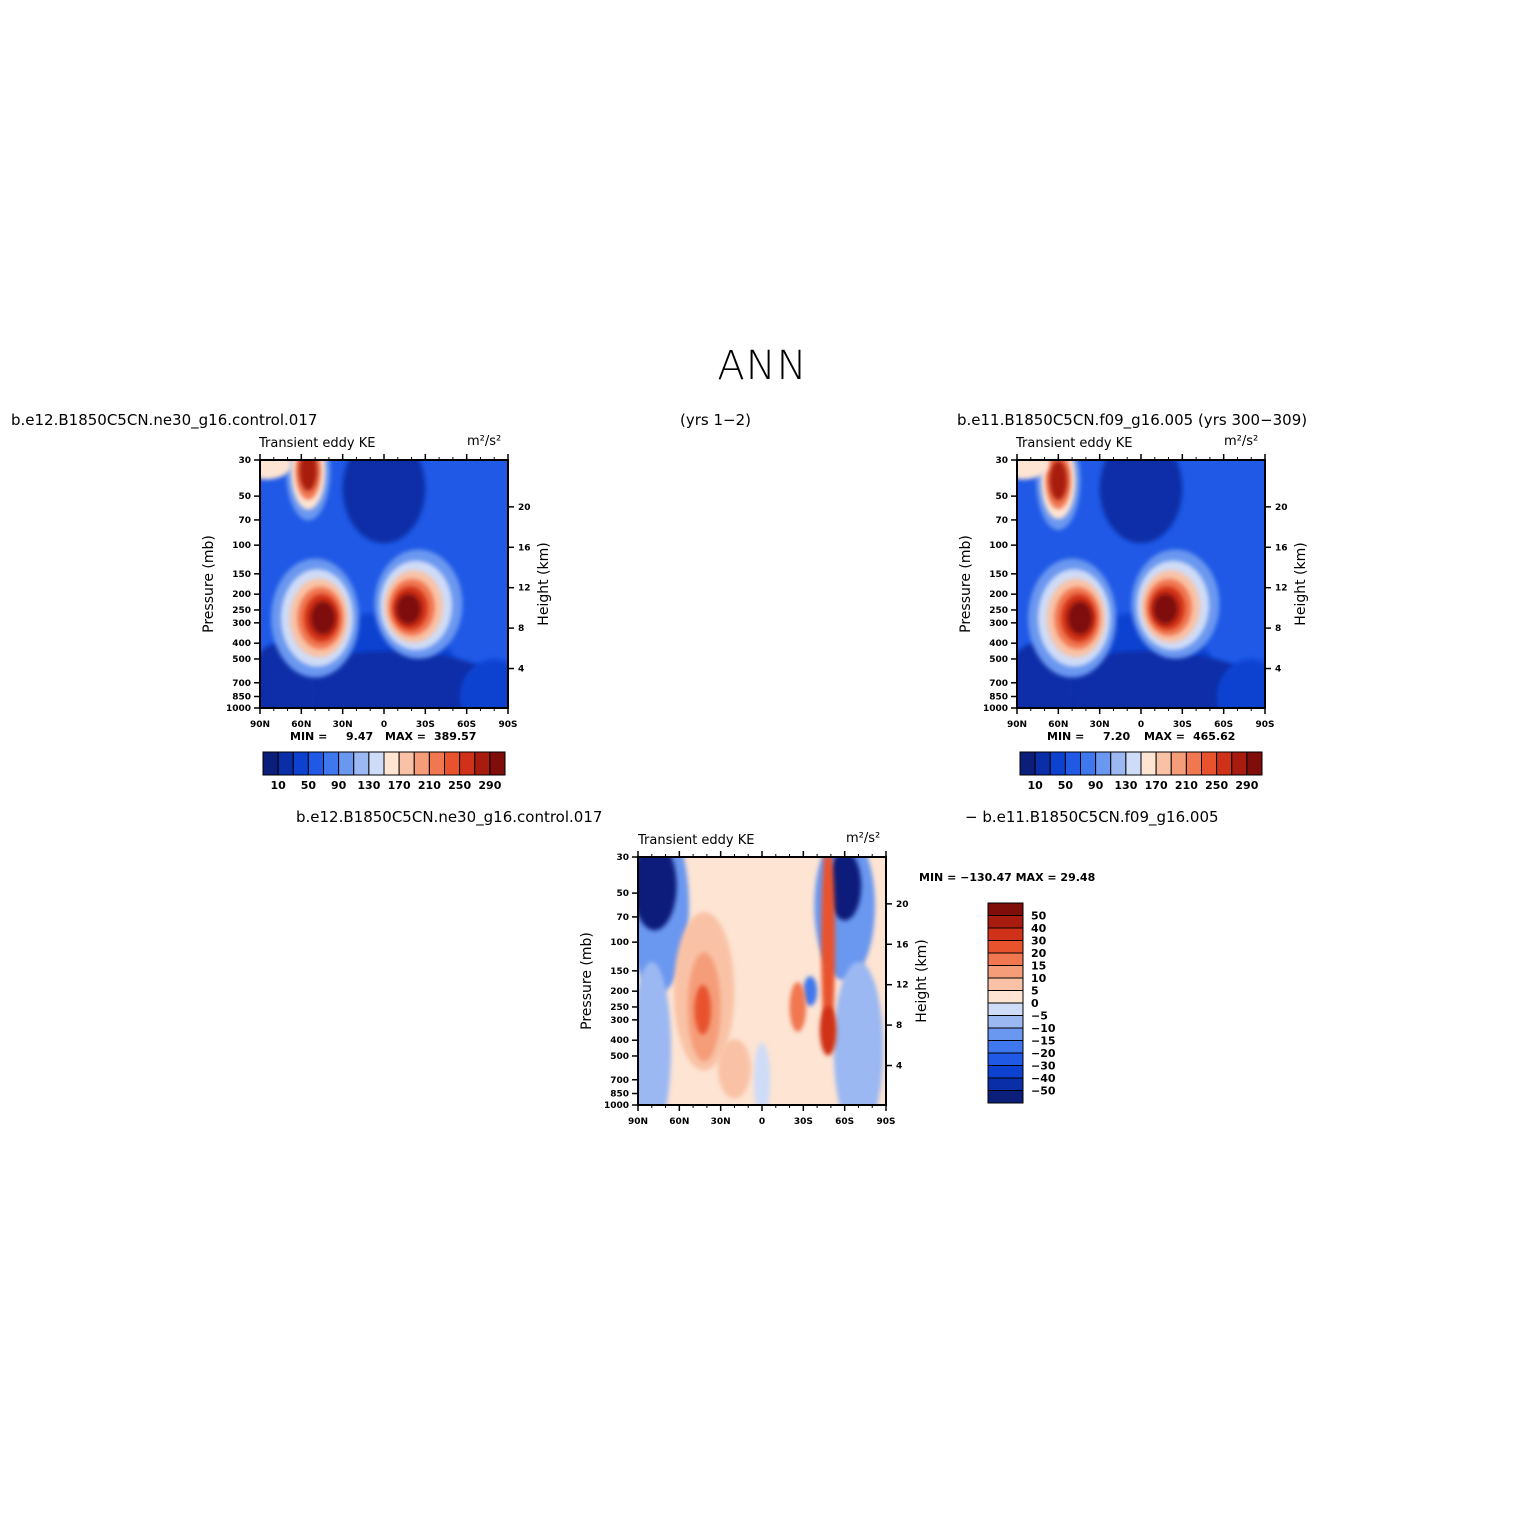 The image size is (1525, 1525). I want to click on diff-north-core, so click(657, 894).